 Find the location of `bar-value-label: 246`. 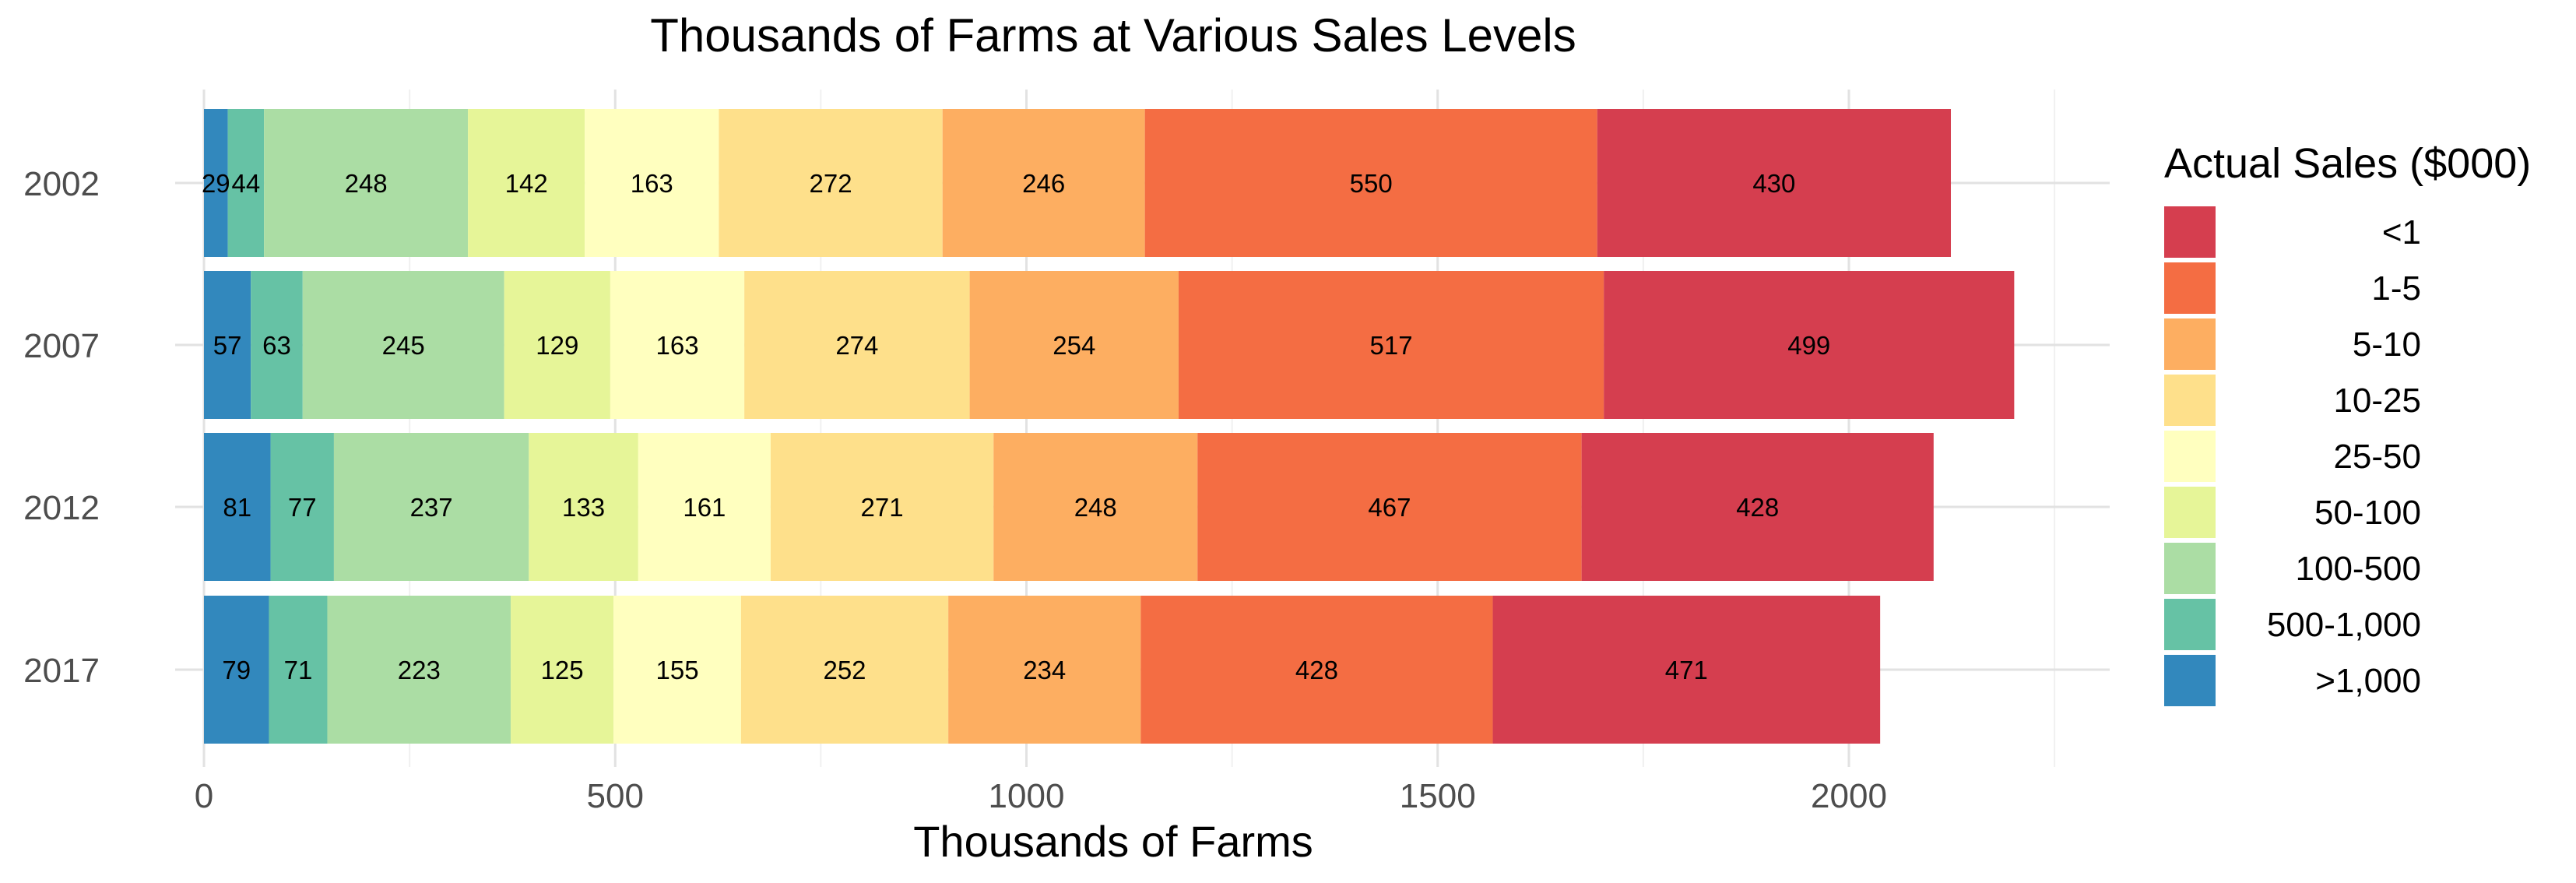

bar-value-label: 246 is located at coordinates (1043, 184).